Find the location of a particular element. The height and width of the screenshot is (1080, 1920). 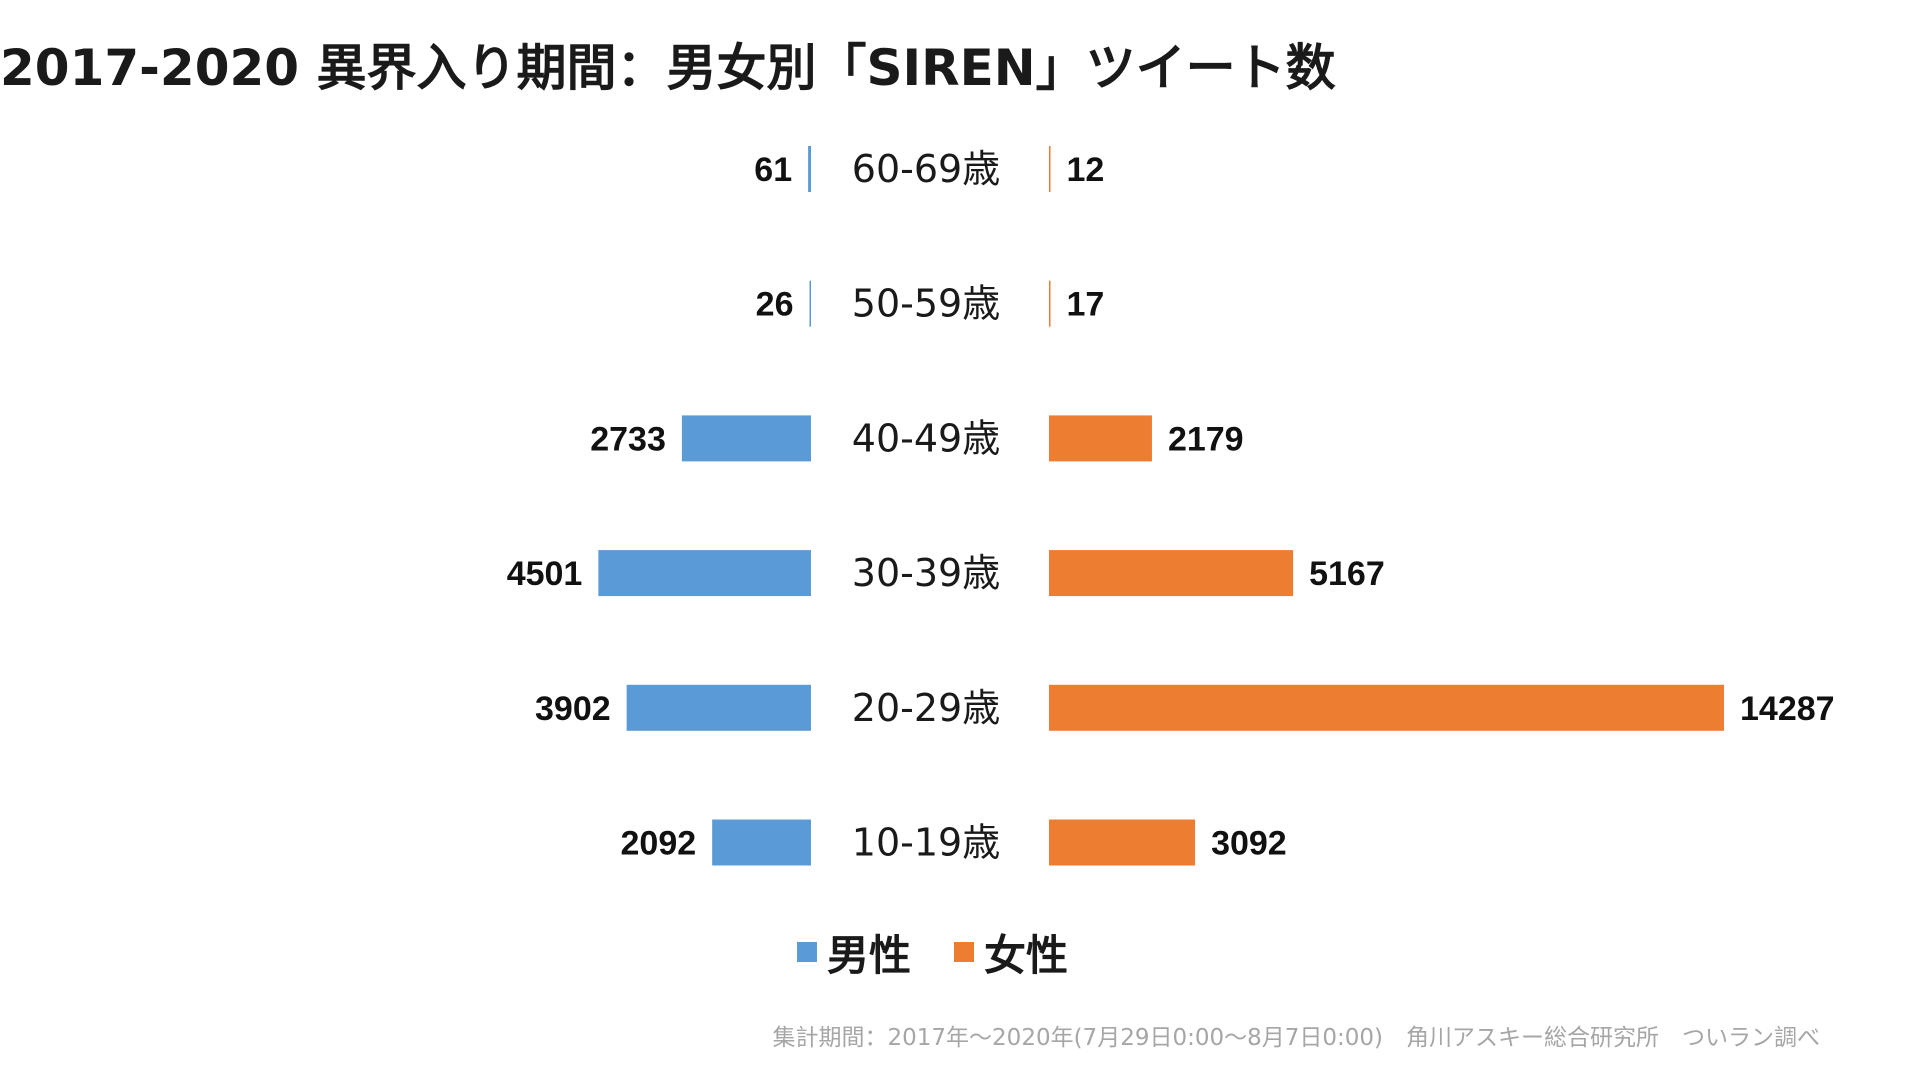

data-label-male: 2733 is located at coordinates (628, 439).